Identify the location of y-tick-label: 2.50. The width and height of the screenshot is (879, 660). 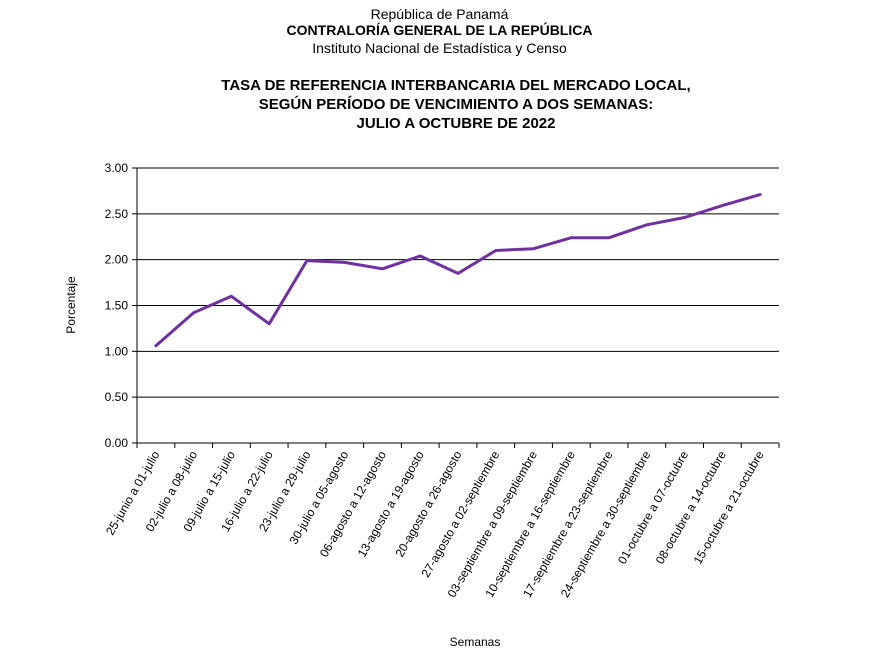
(117, 214).